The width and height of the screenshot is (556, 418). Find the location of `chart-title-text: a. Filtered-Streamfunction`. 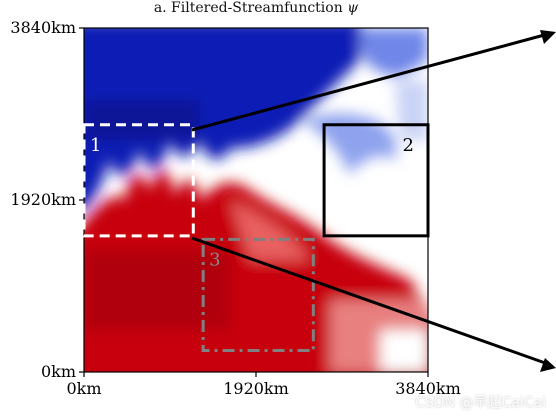

chart-title-text: a. Filtered-Streamfunction is located at coordinates (250, 8).